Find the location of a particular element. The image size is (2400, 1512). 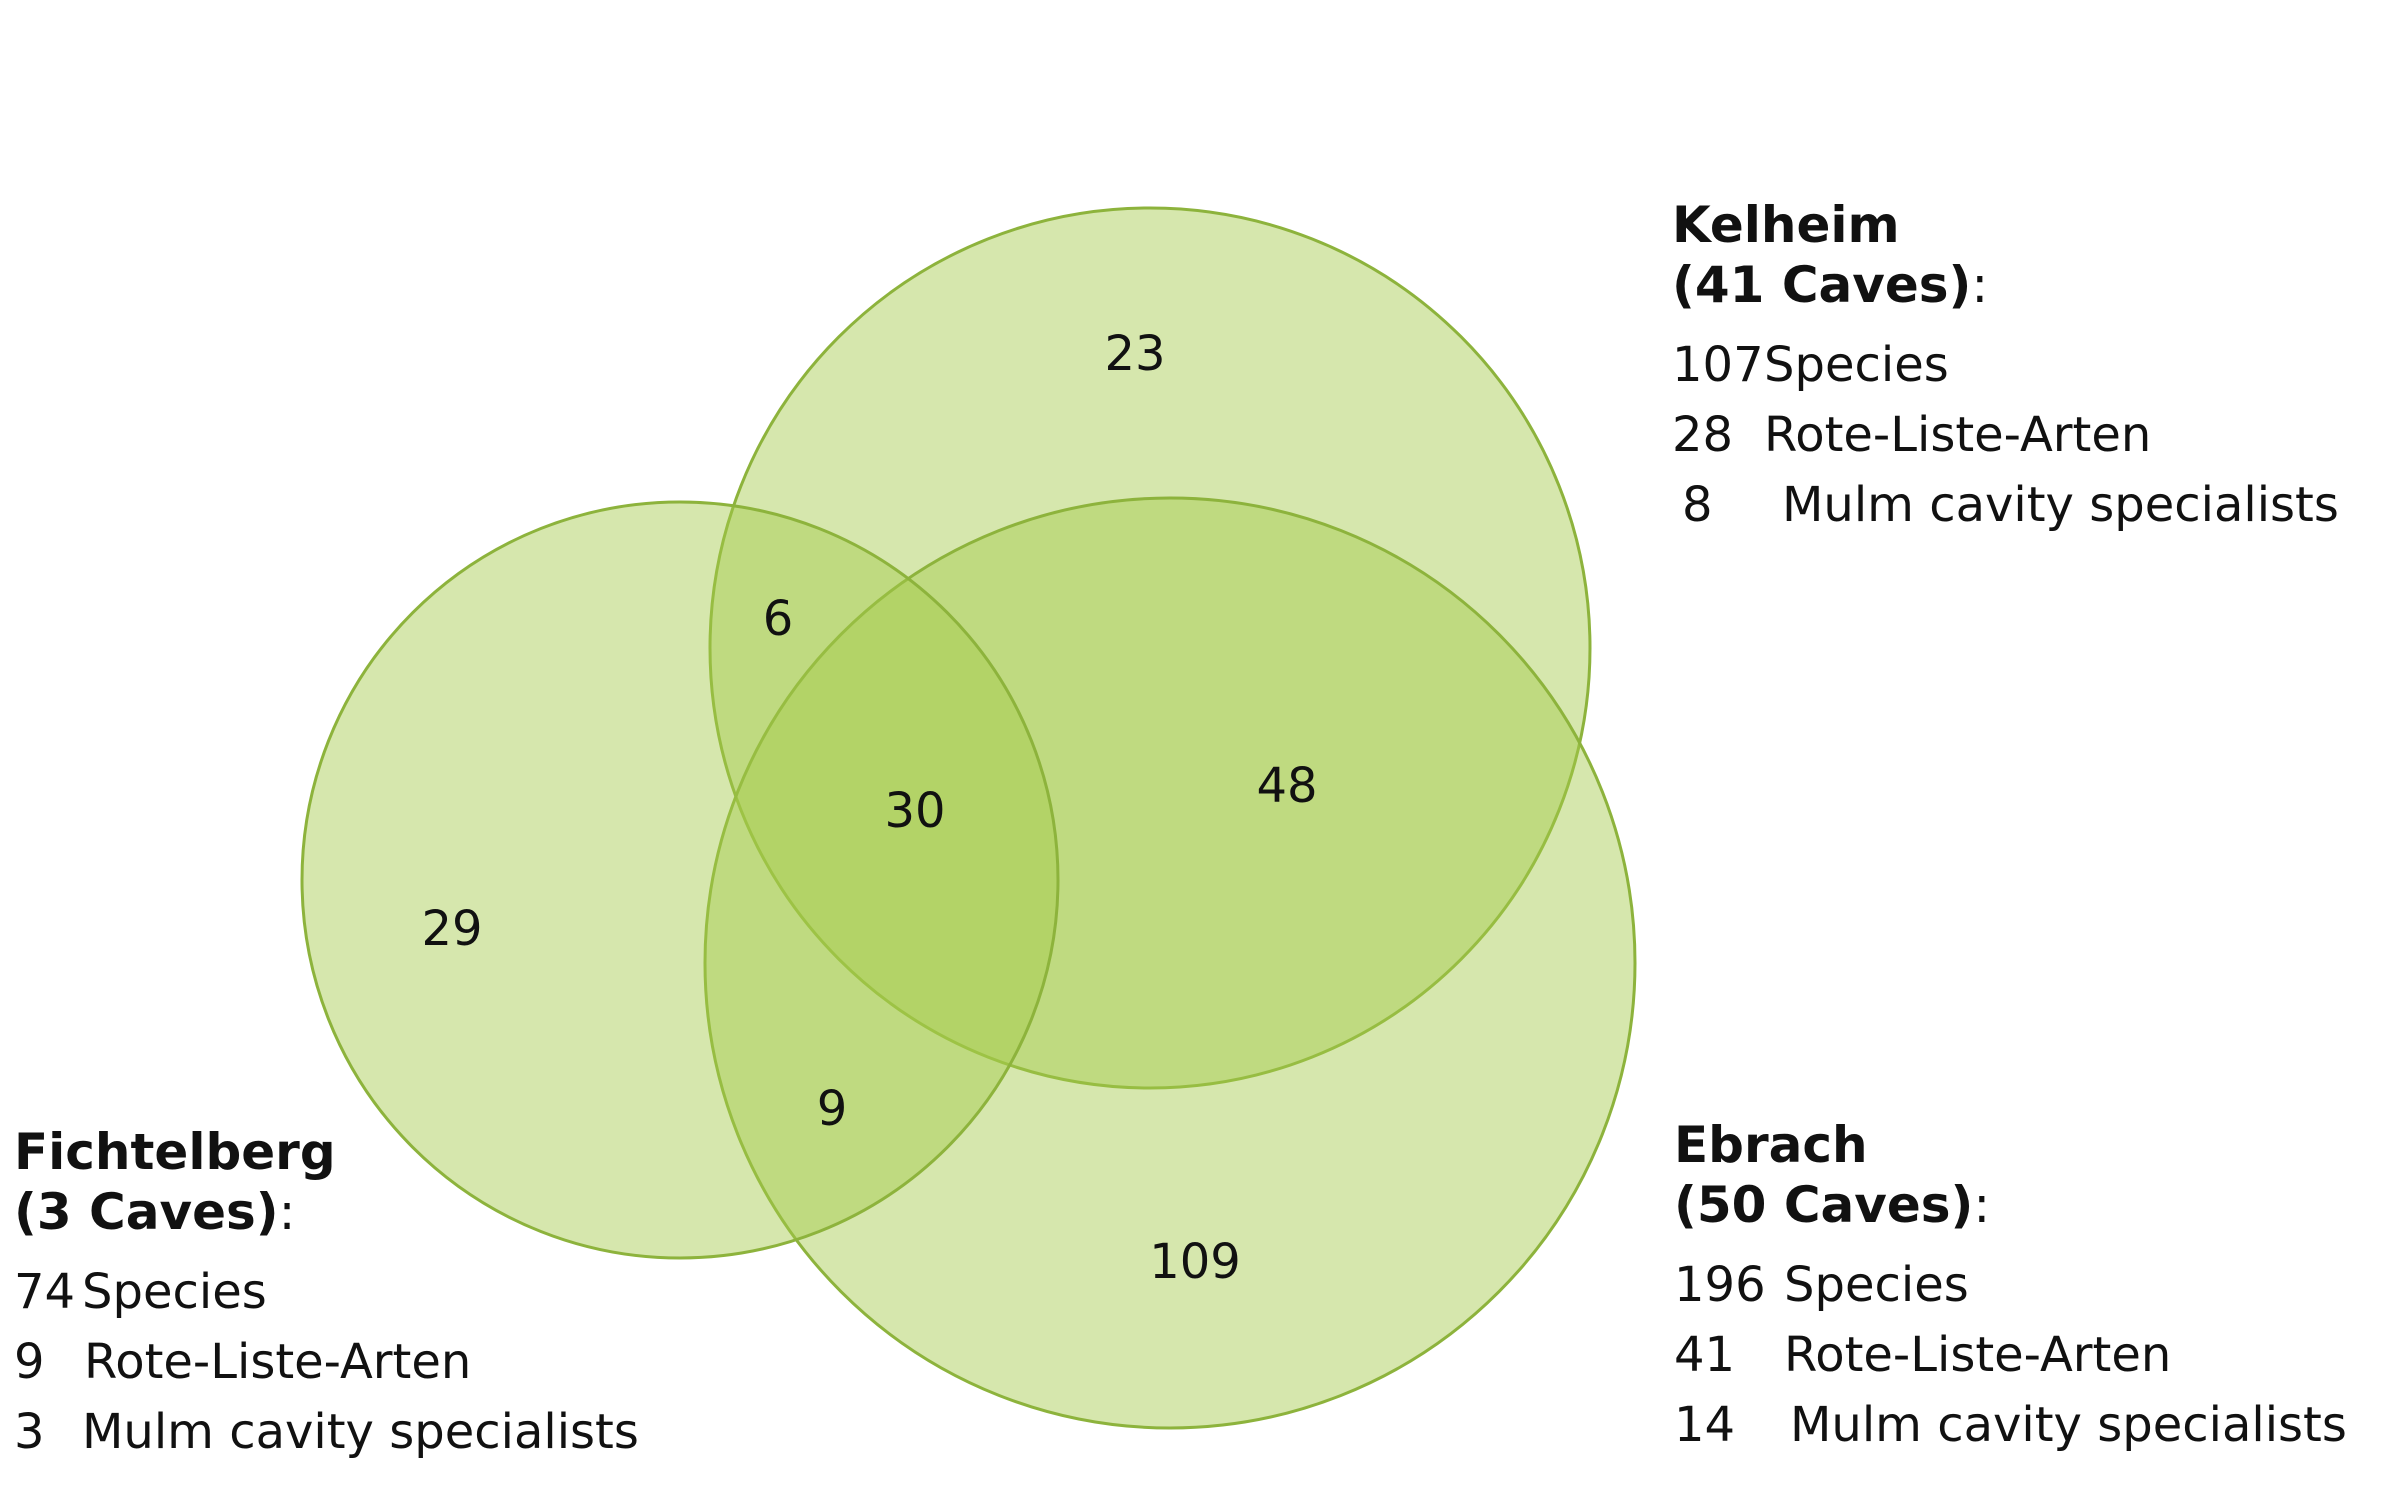

region-fichtelberg-only: 29 is located at coordinates (451, 929).